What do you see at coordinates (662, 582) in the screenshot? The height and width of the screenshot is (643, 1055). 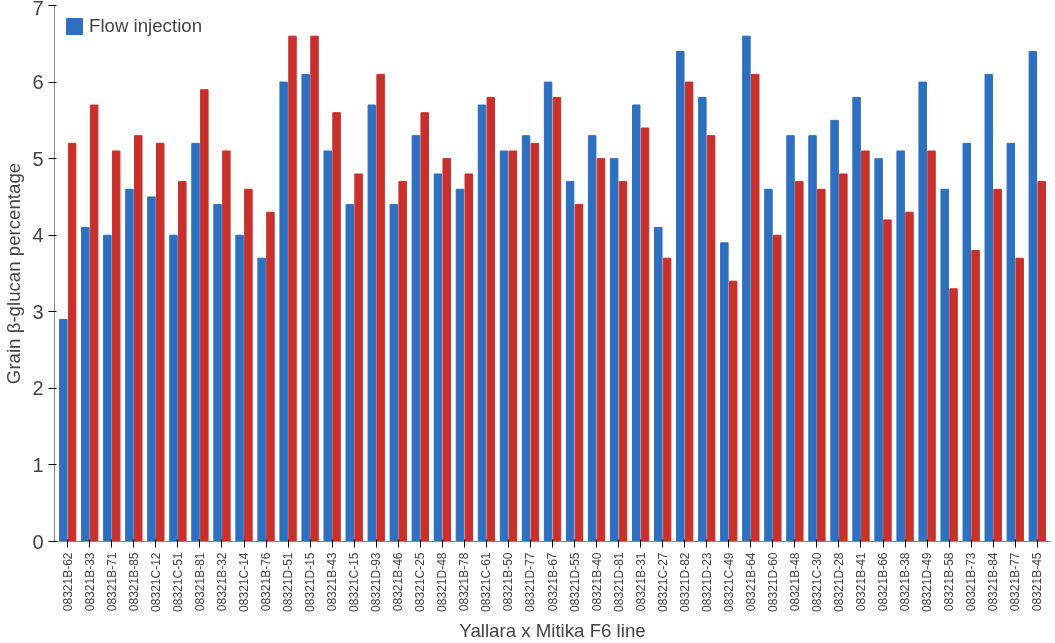 I see `x-tick-label: 08321C-27` at bounding box center [662, 582].